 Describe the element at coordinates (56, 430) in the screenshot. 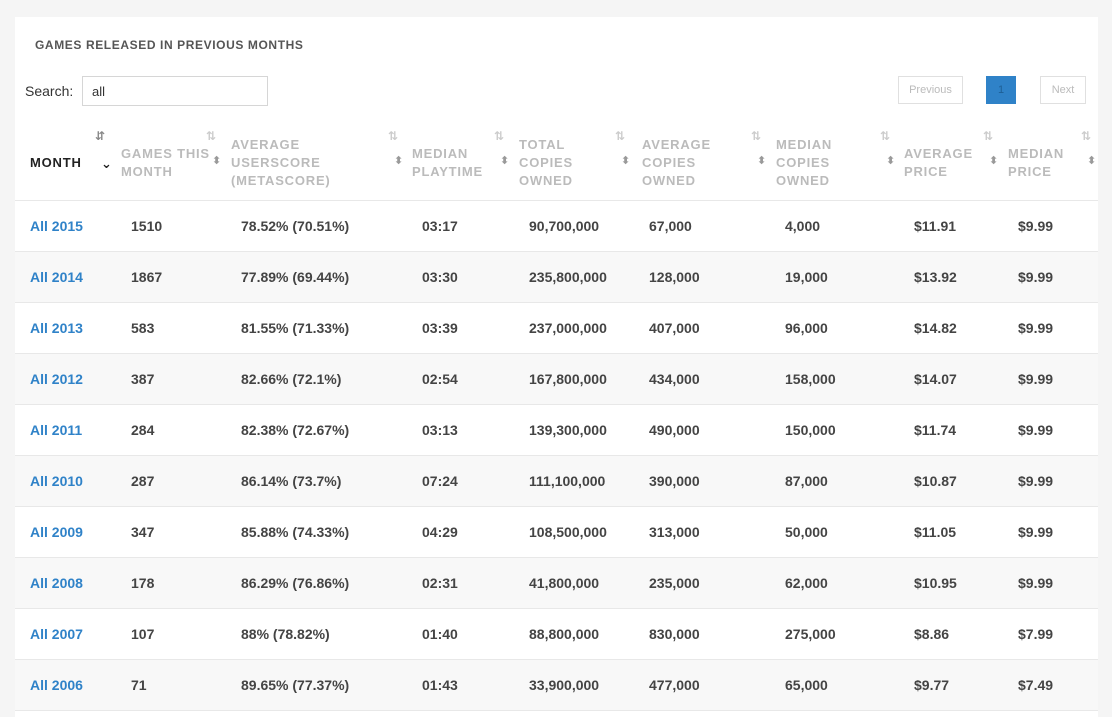

I see `month-link: All 2011` at that location.